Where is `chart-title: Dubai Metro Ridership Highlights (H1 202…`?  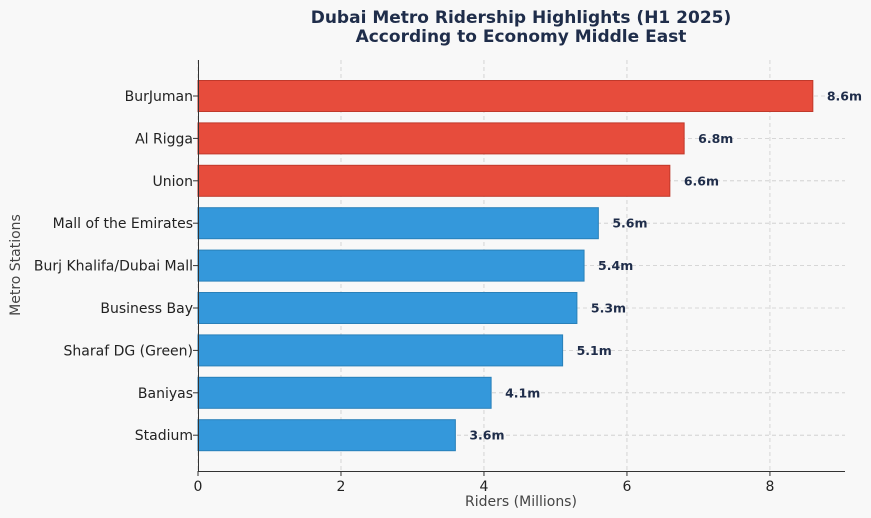
chart-title: Dubai Metro Ridership Highlights (H1 202… is located at coordinates (521, 18).